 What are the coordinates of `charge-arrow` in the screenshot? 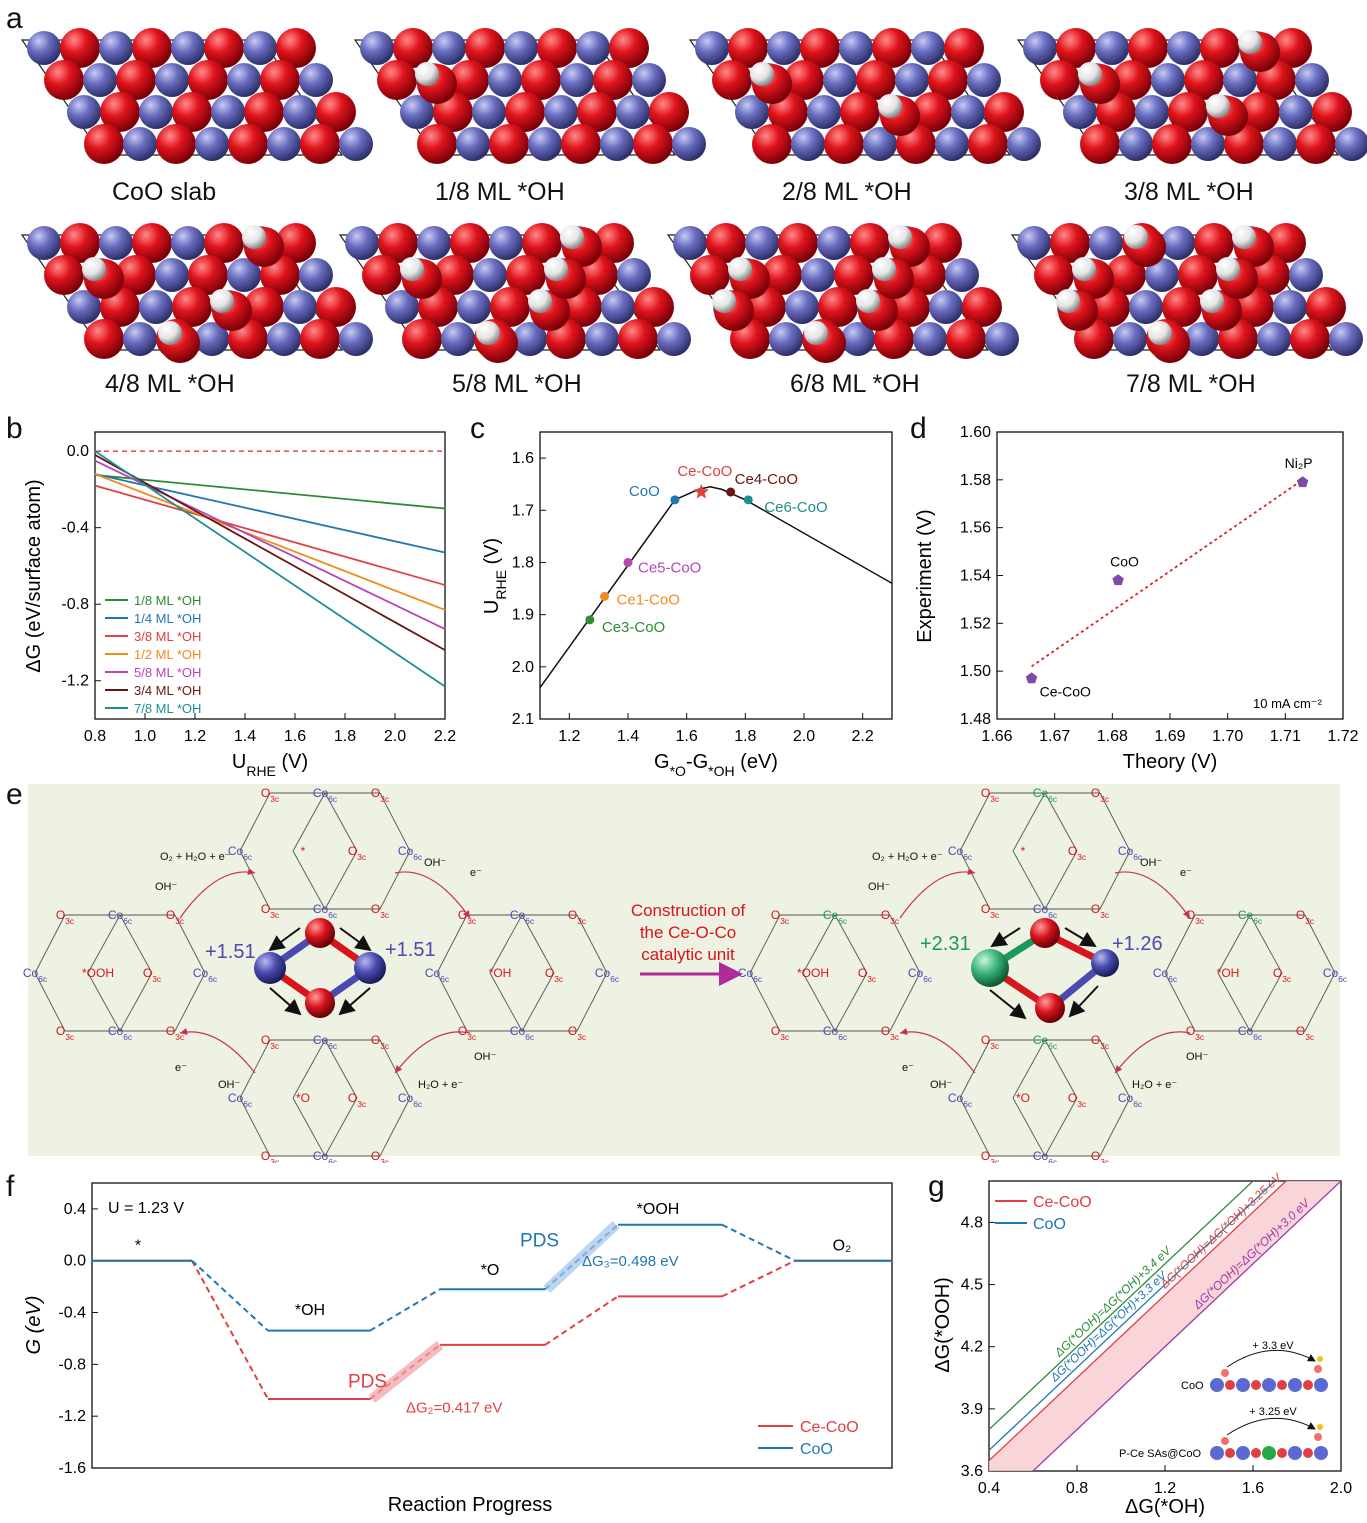 It's located at (284, 939).